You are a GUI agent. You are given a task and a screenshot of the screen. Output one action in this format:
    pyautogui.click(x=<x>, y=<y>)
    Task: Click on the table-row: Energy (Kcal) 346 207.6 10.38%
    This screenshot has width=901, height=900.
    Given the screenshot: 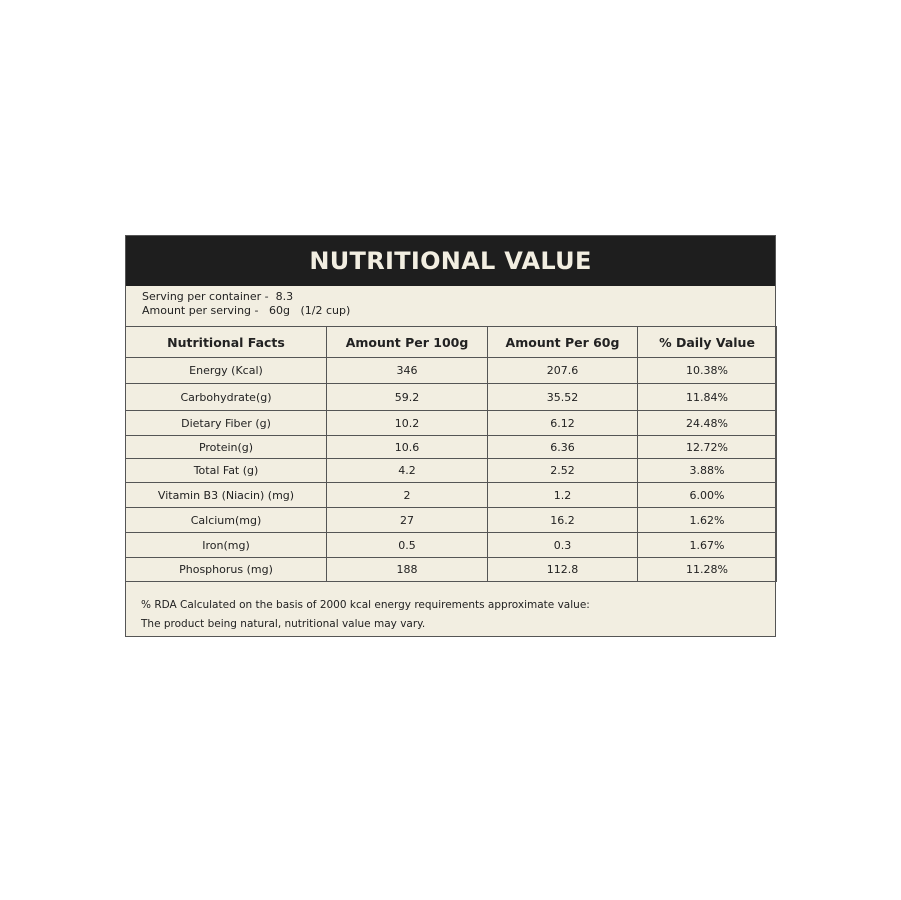 What is the action you would take?
    pyautogui.click(x=451, y=370)
    